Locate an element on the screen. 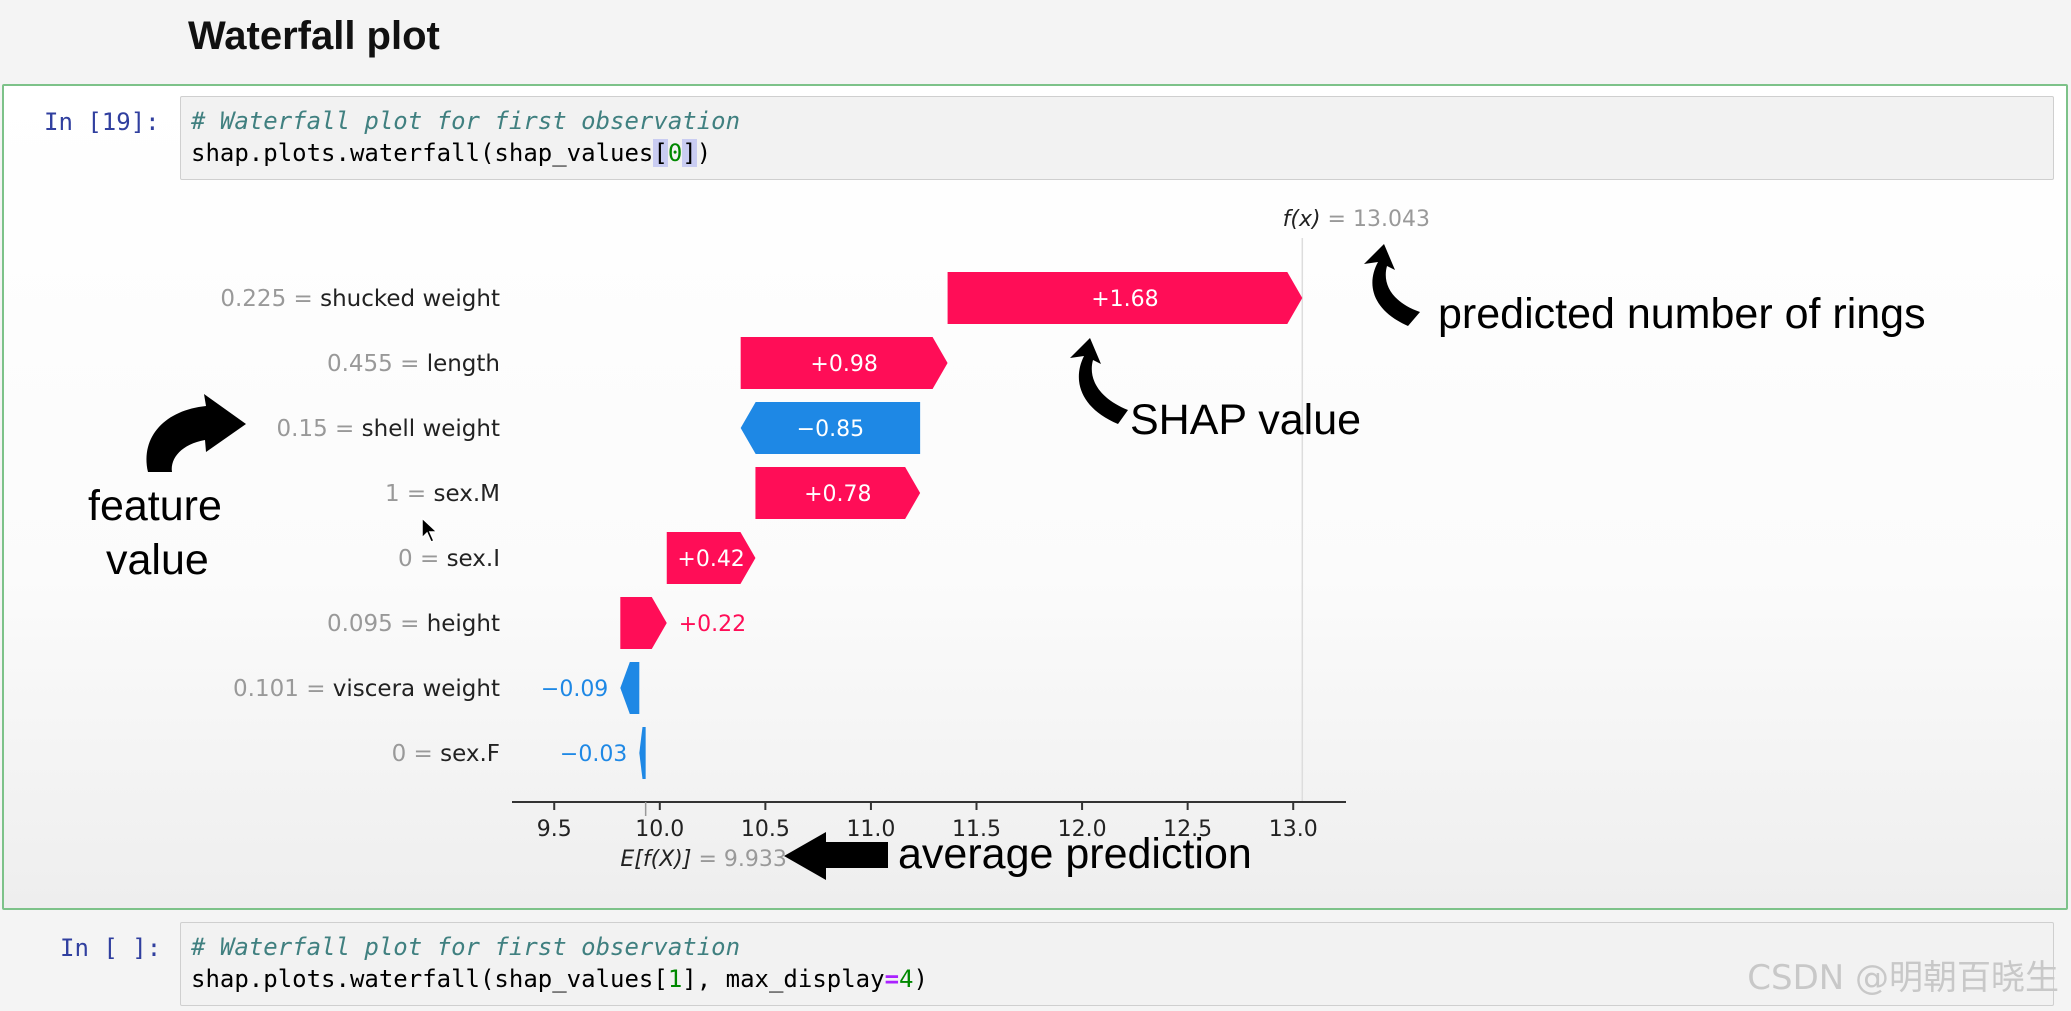 The width and height of the screenshot is (2071, 1011). x-tick-label: 11.0 is located at coordinates (870, 829).